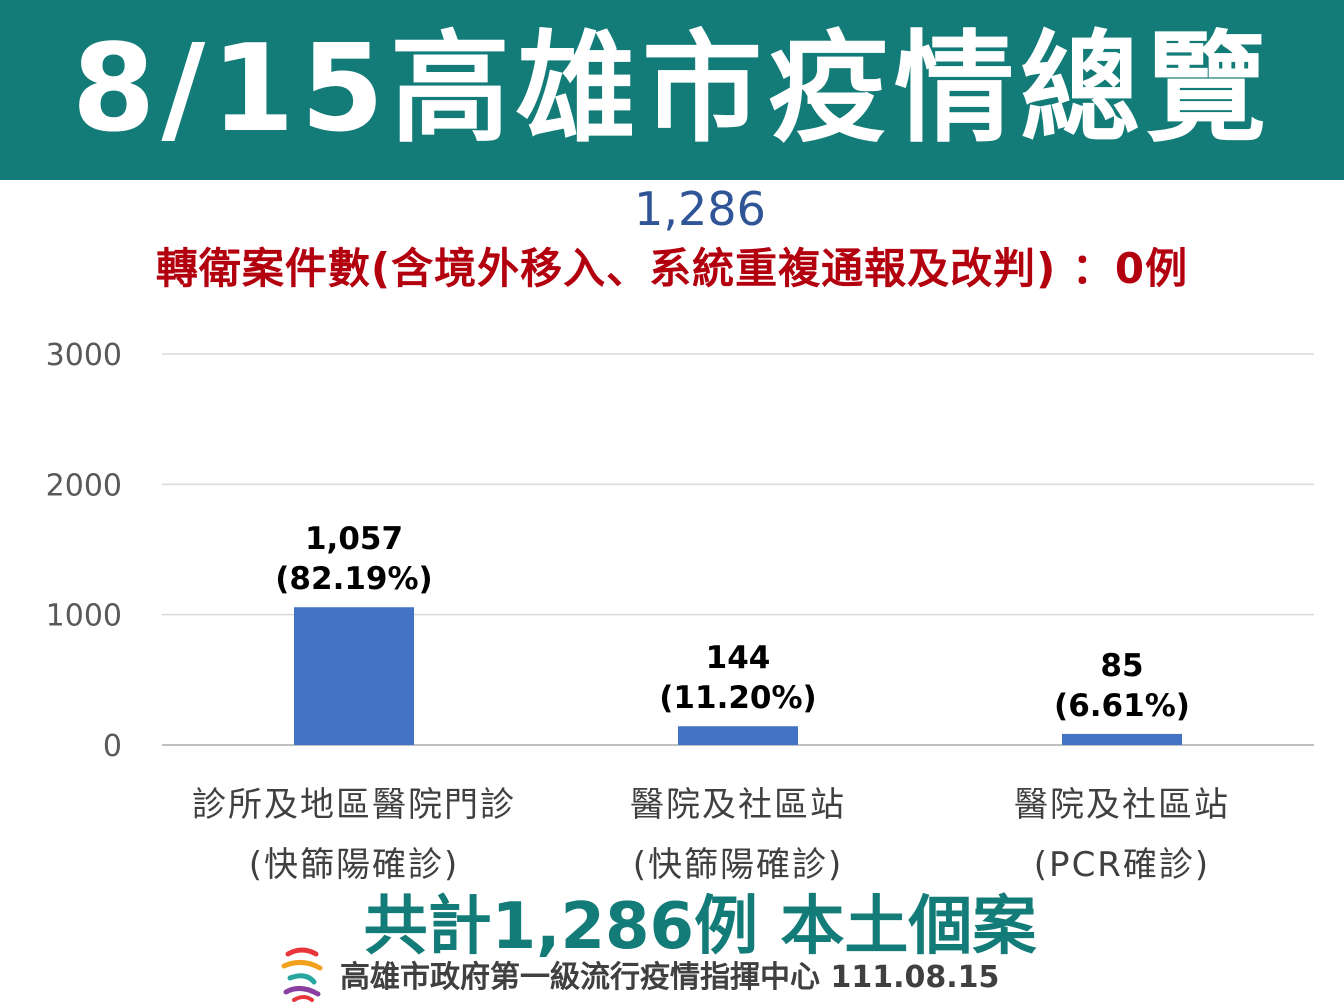 The image size is (1344, 1008). What do you see at coordinates (738, 658) in the screenshot?
I see `data-label-value: 144` at bounding box center [738, 658].